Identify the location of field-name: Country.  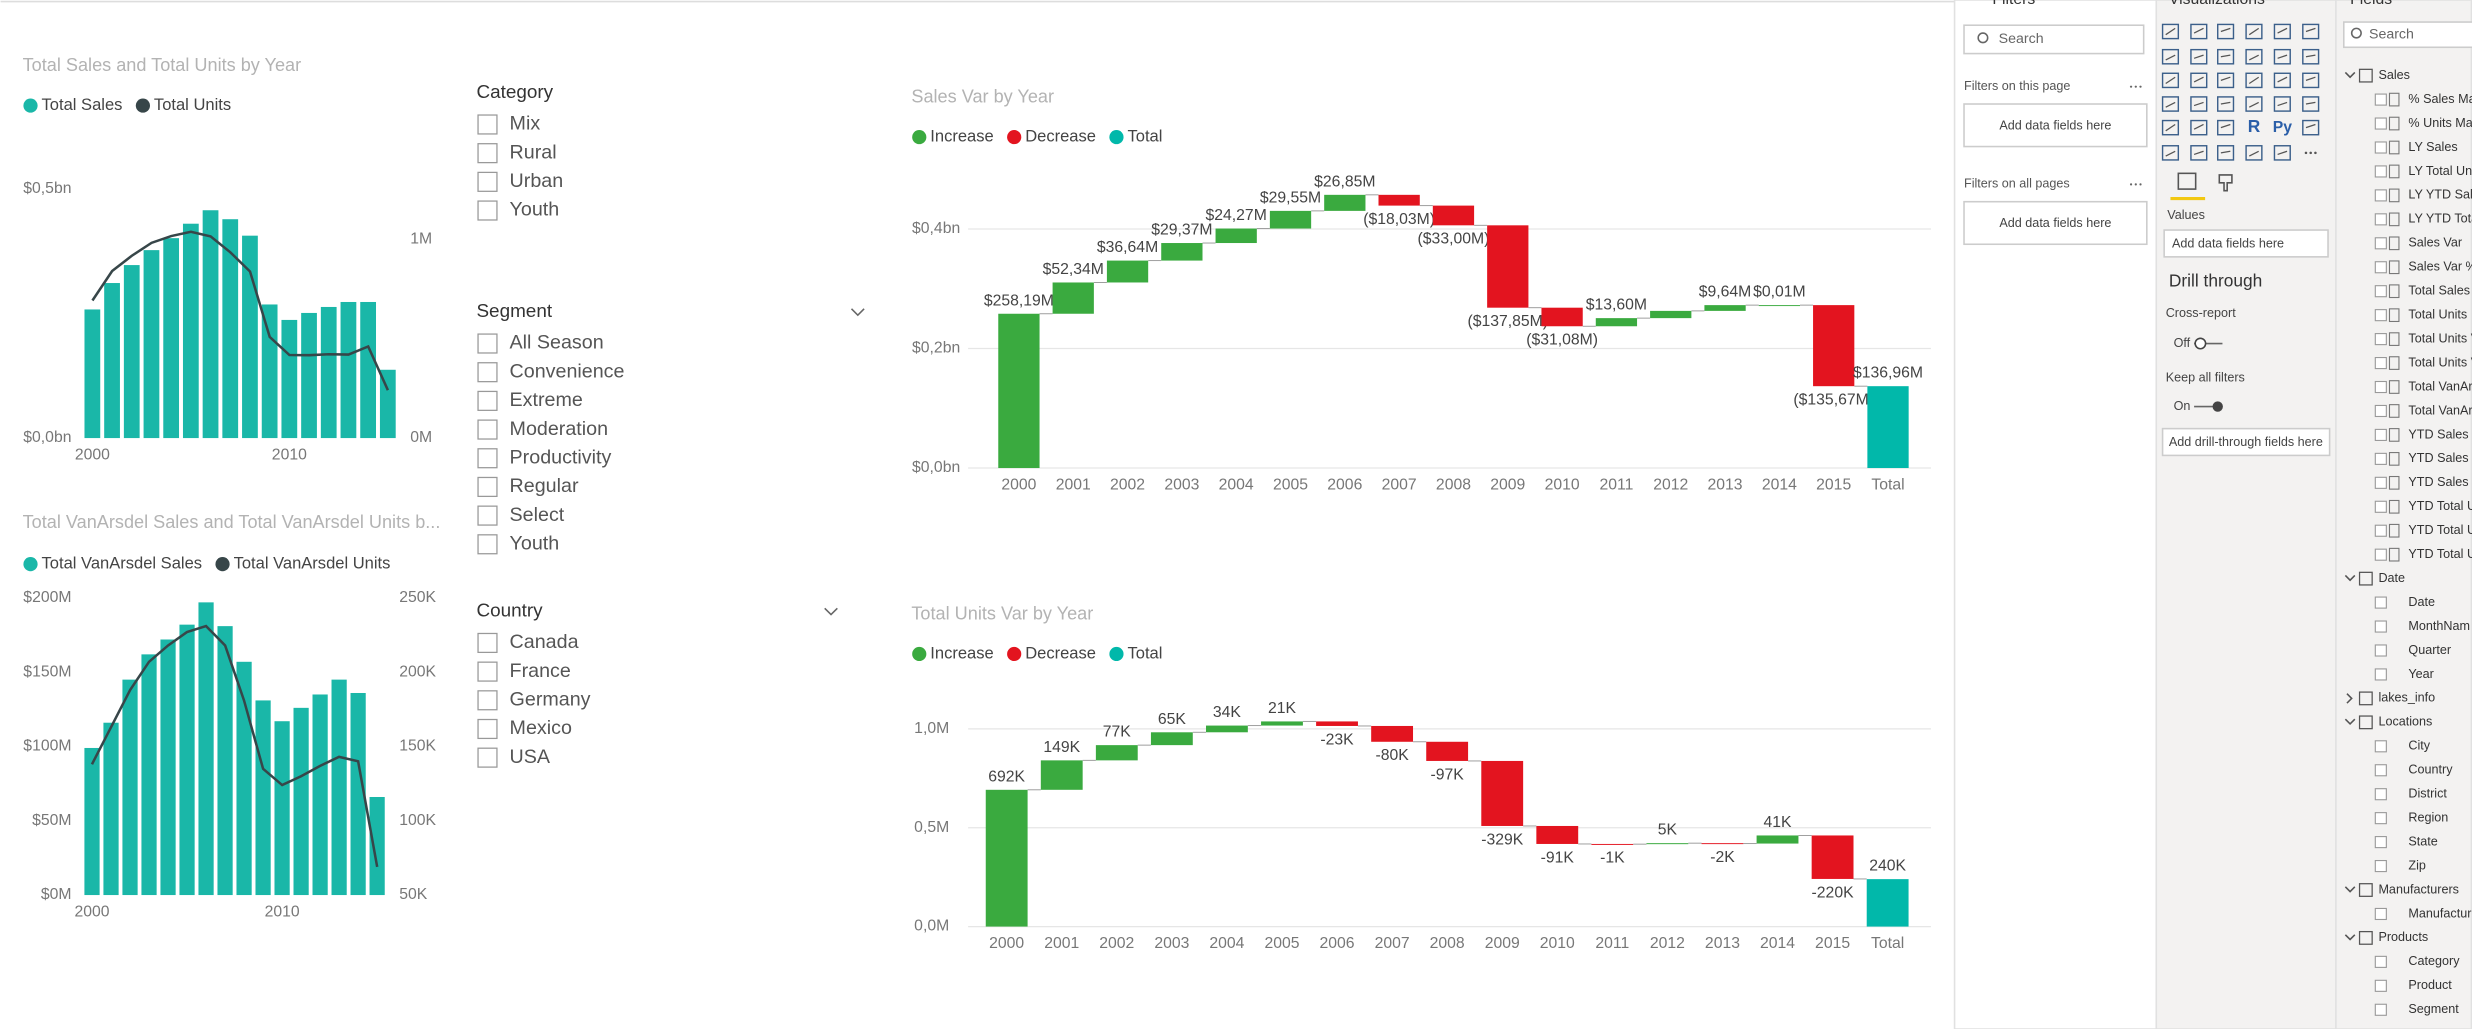
(2430, 770).